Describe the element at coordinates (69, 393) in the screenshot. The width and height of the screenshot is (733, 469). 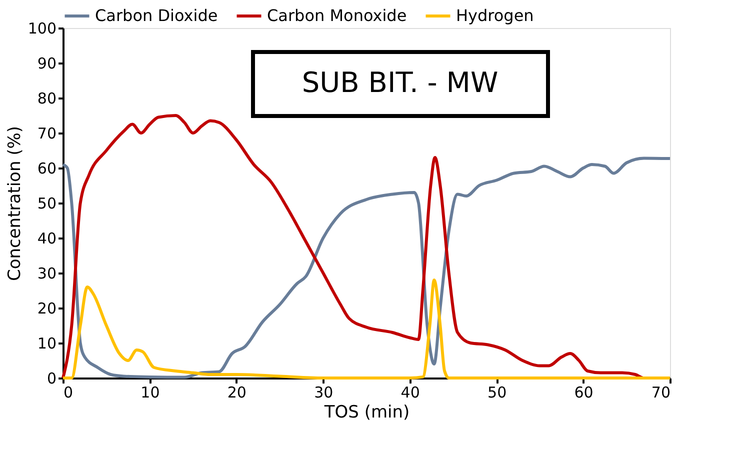
I see `x-tick-label: 0` at that location.